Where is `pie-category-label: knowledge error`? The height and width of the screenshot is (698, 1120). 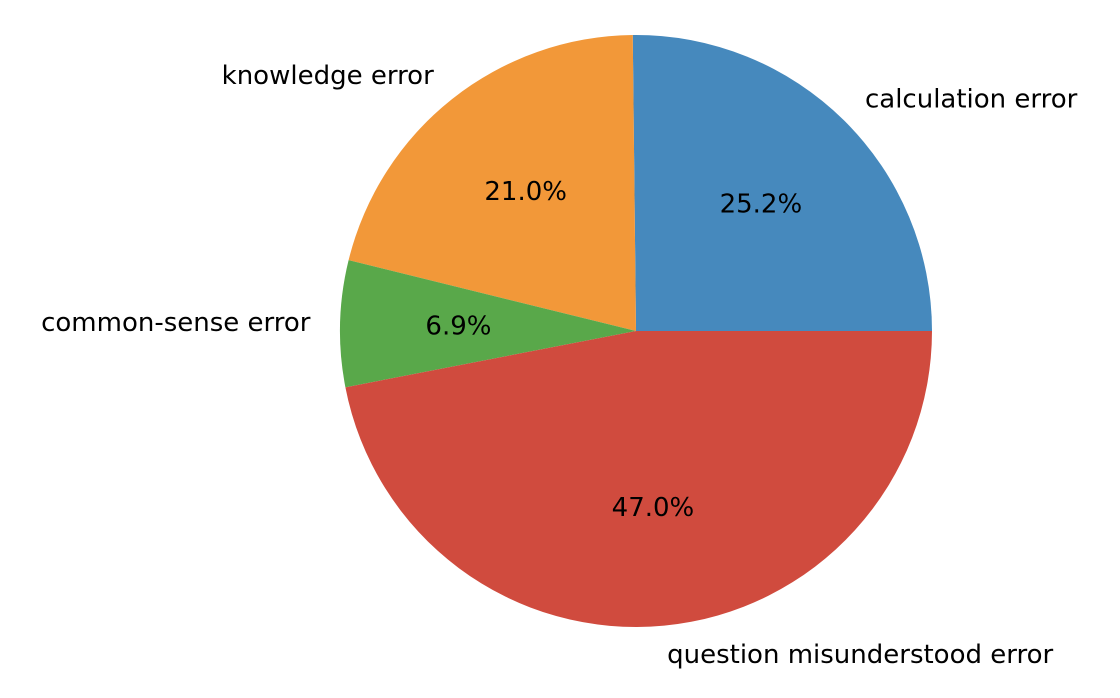
pie-category-label: knowledge error is located at coordinates (328, 76).